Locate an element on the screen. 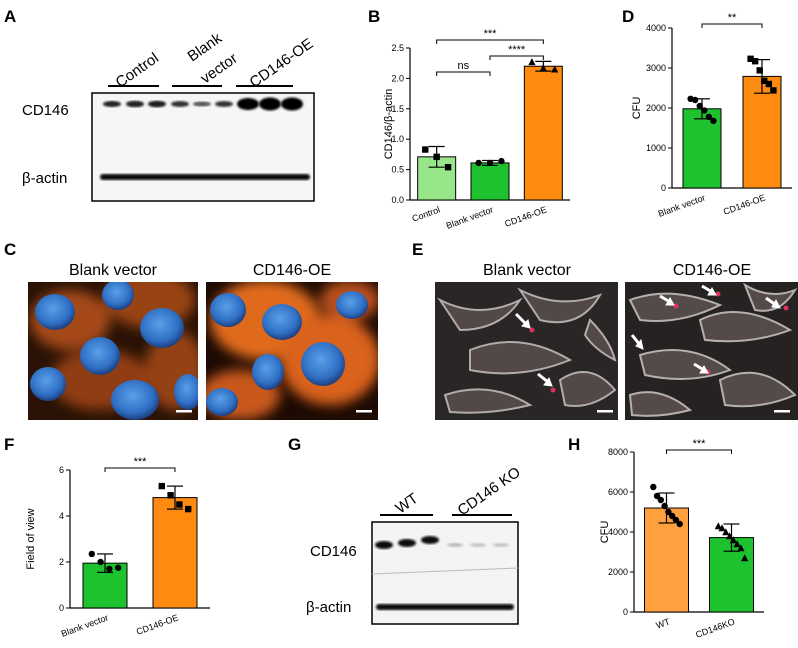 Image resolution: width=798 pixels, height=648 pixels. blot-a-actin-bands is located at coordinates (205, 177).